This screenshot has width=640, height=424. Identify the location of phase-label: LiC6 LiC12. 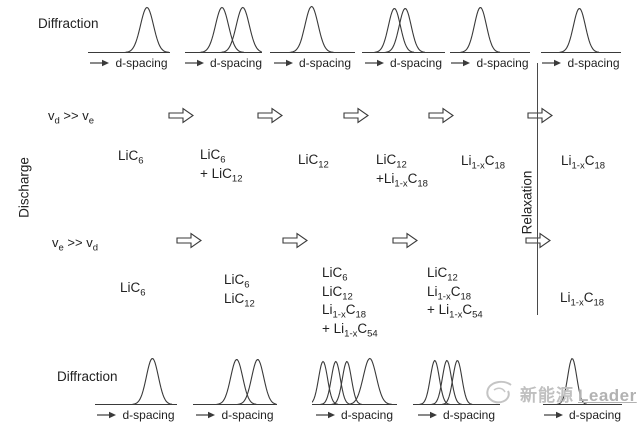
(239, 289).